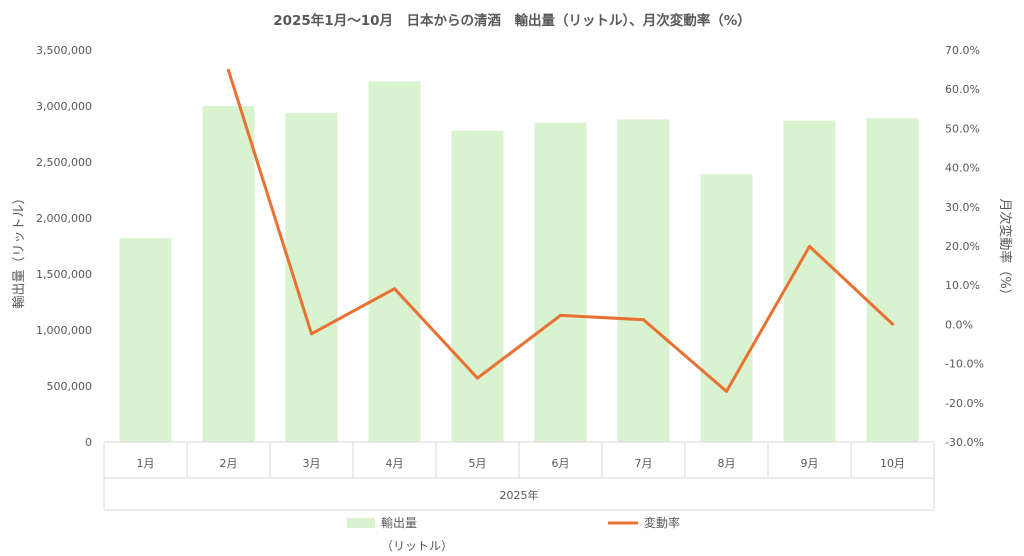 The height and width of the screenshot is (556, 1024). I want to click on x-tick-label: 4月, so click(395, 463).